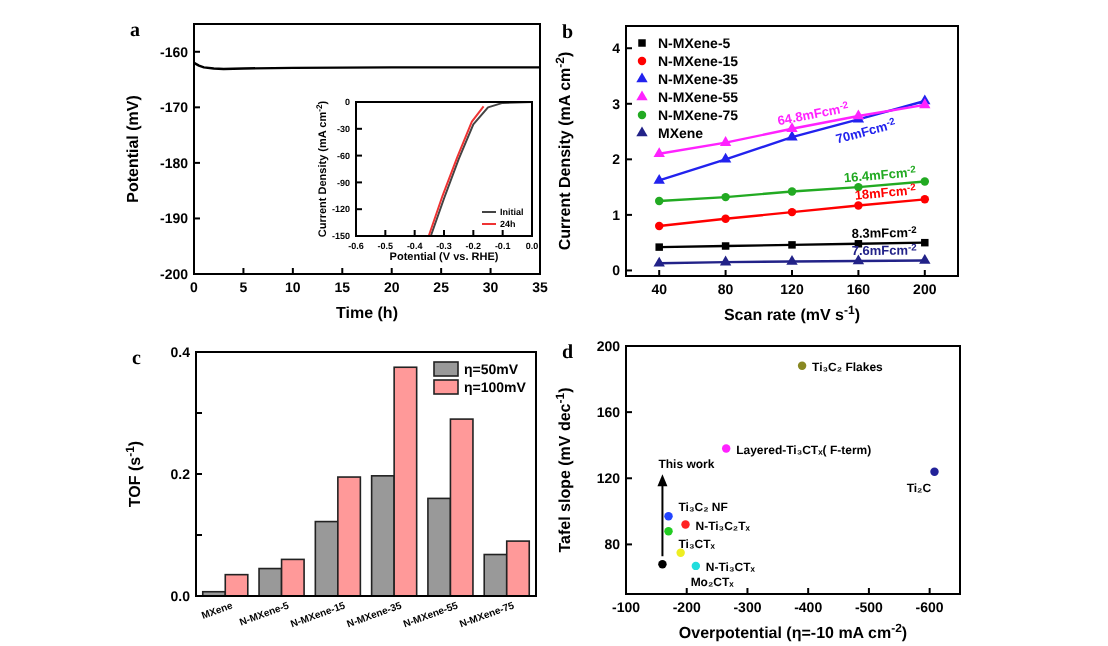  Describe the element at coordinates (793, 632) in the screenshot. I see `x-axis-title: Overpotential (η=-10 mA cm$^{-2}$)` at that location.